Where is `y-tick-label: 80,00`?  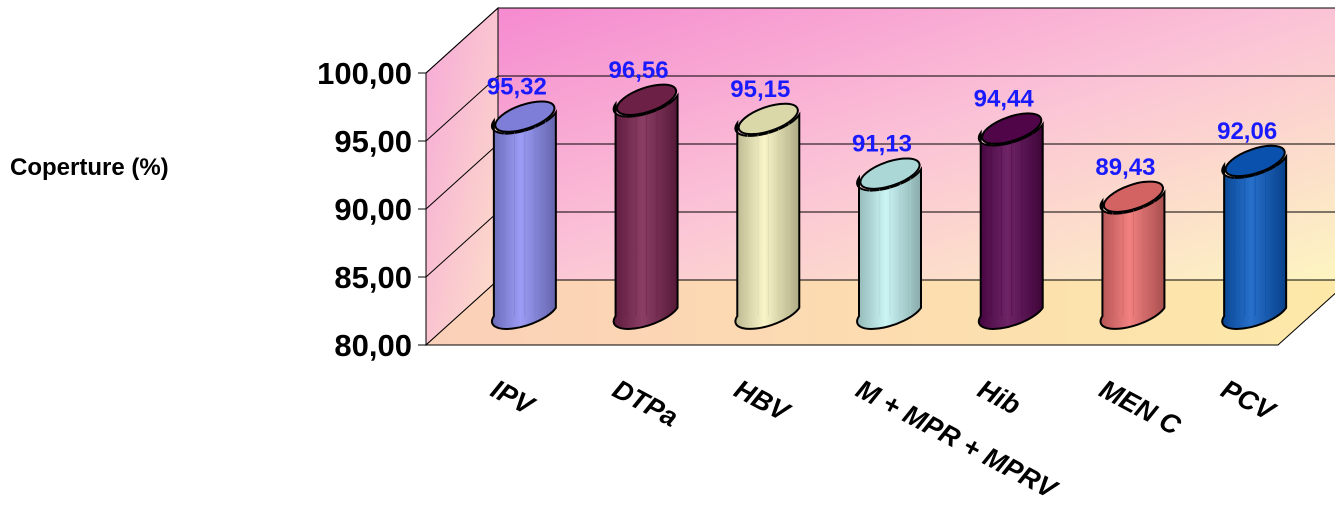
y-tick-label: 80,00 is located at coordinates (373, 345).